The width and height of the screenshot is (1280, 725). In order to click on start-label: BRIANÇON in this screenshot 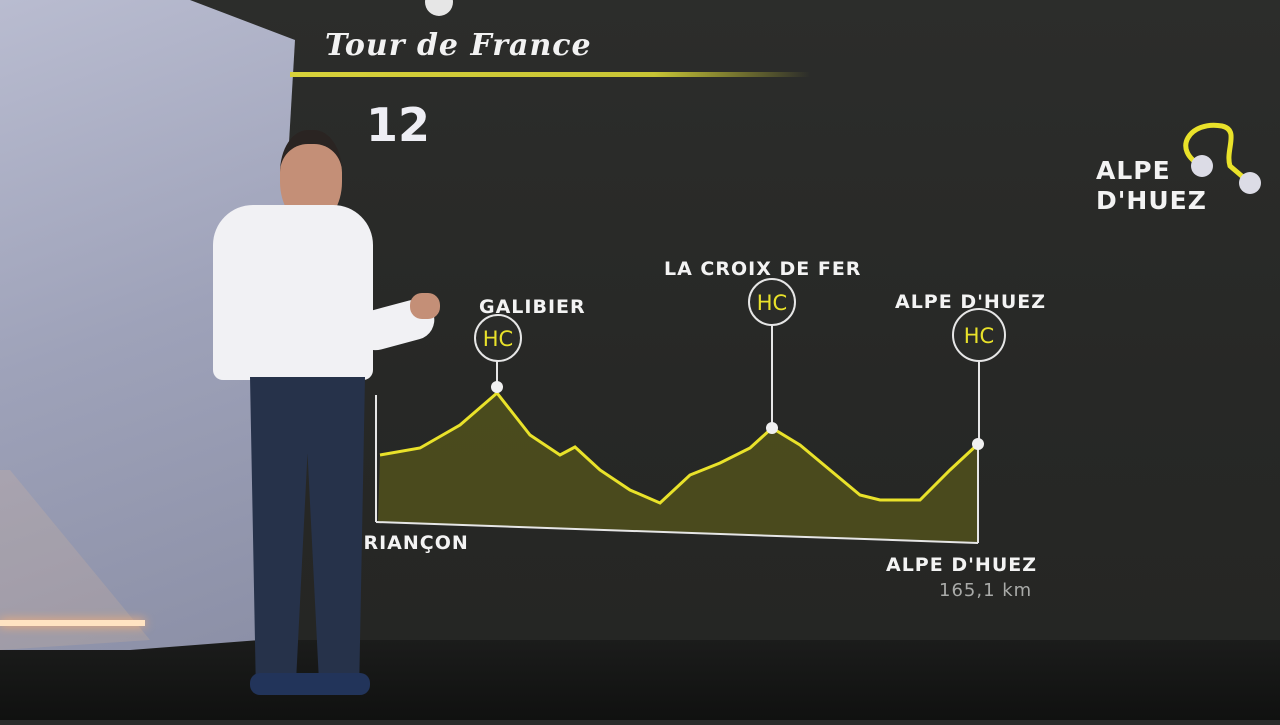, I will do `click(408, 543)`.